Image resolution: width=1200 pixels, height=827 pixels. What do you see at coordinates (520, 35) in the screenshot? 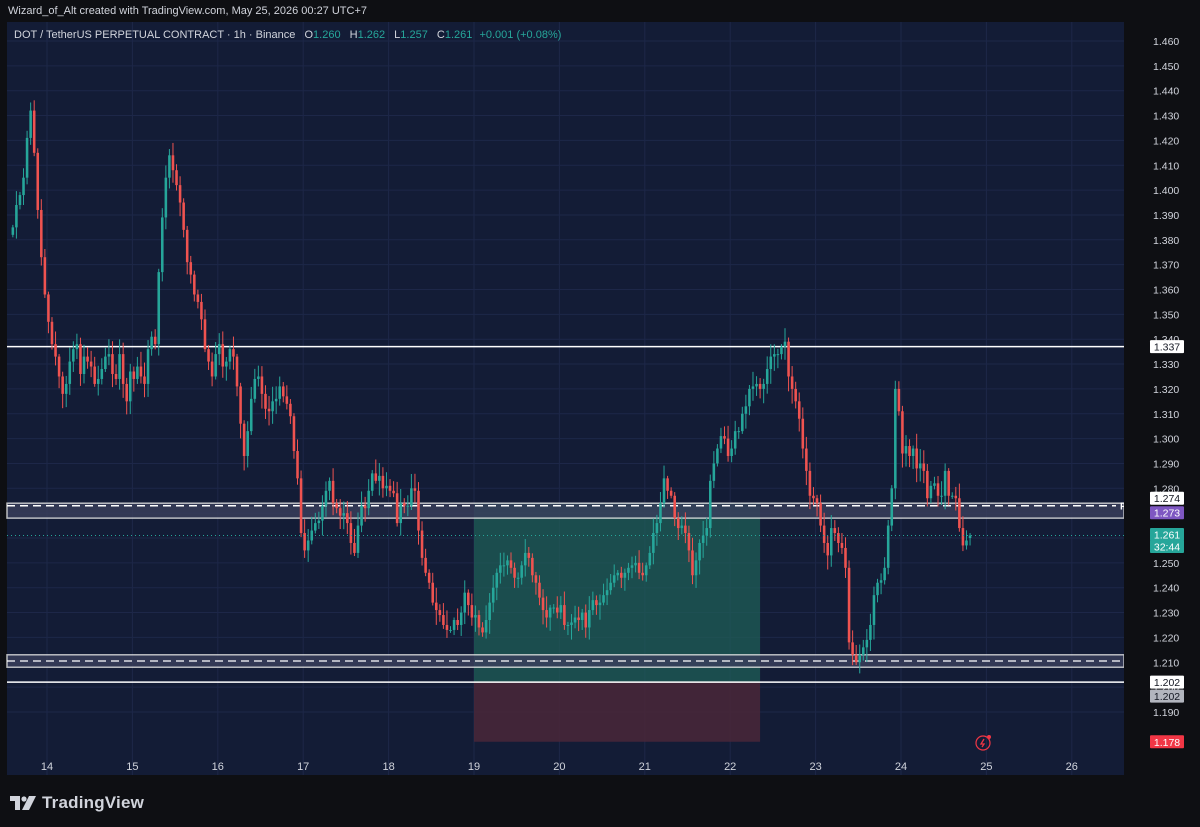
I see `legend-change: +0.001 (+0.08%)` at bounding box center [520, 35].